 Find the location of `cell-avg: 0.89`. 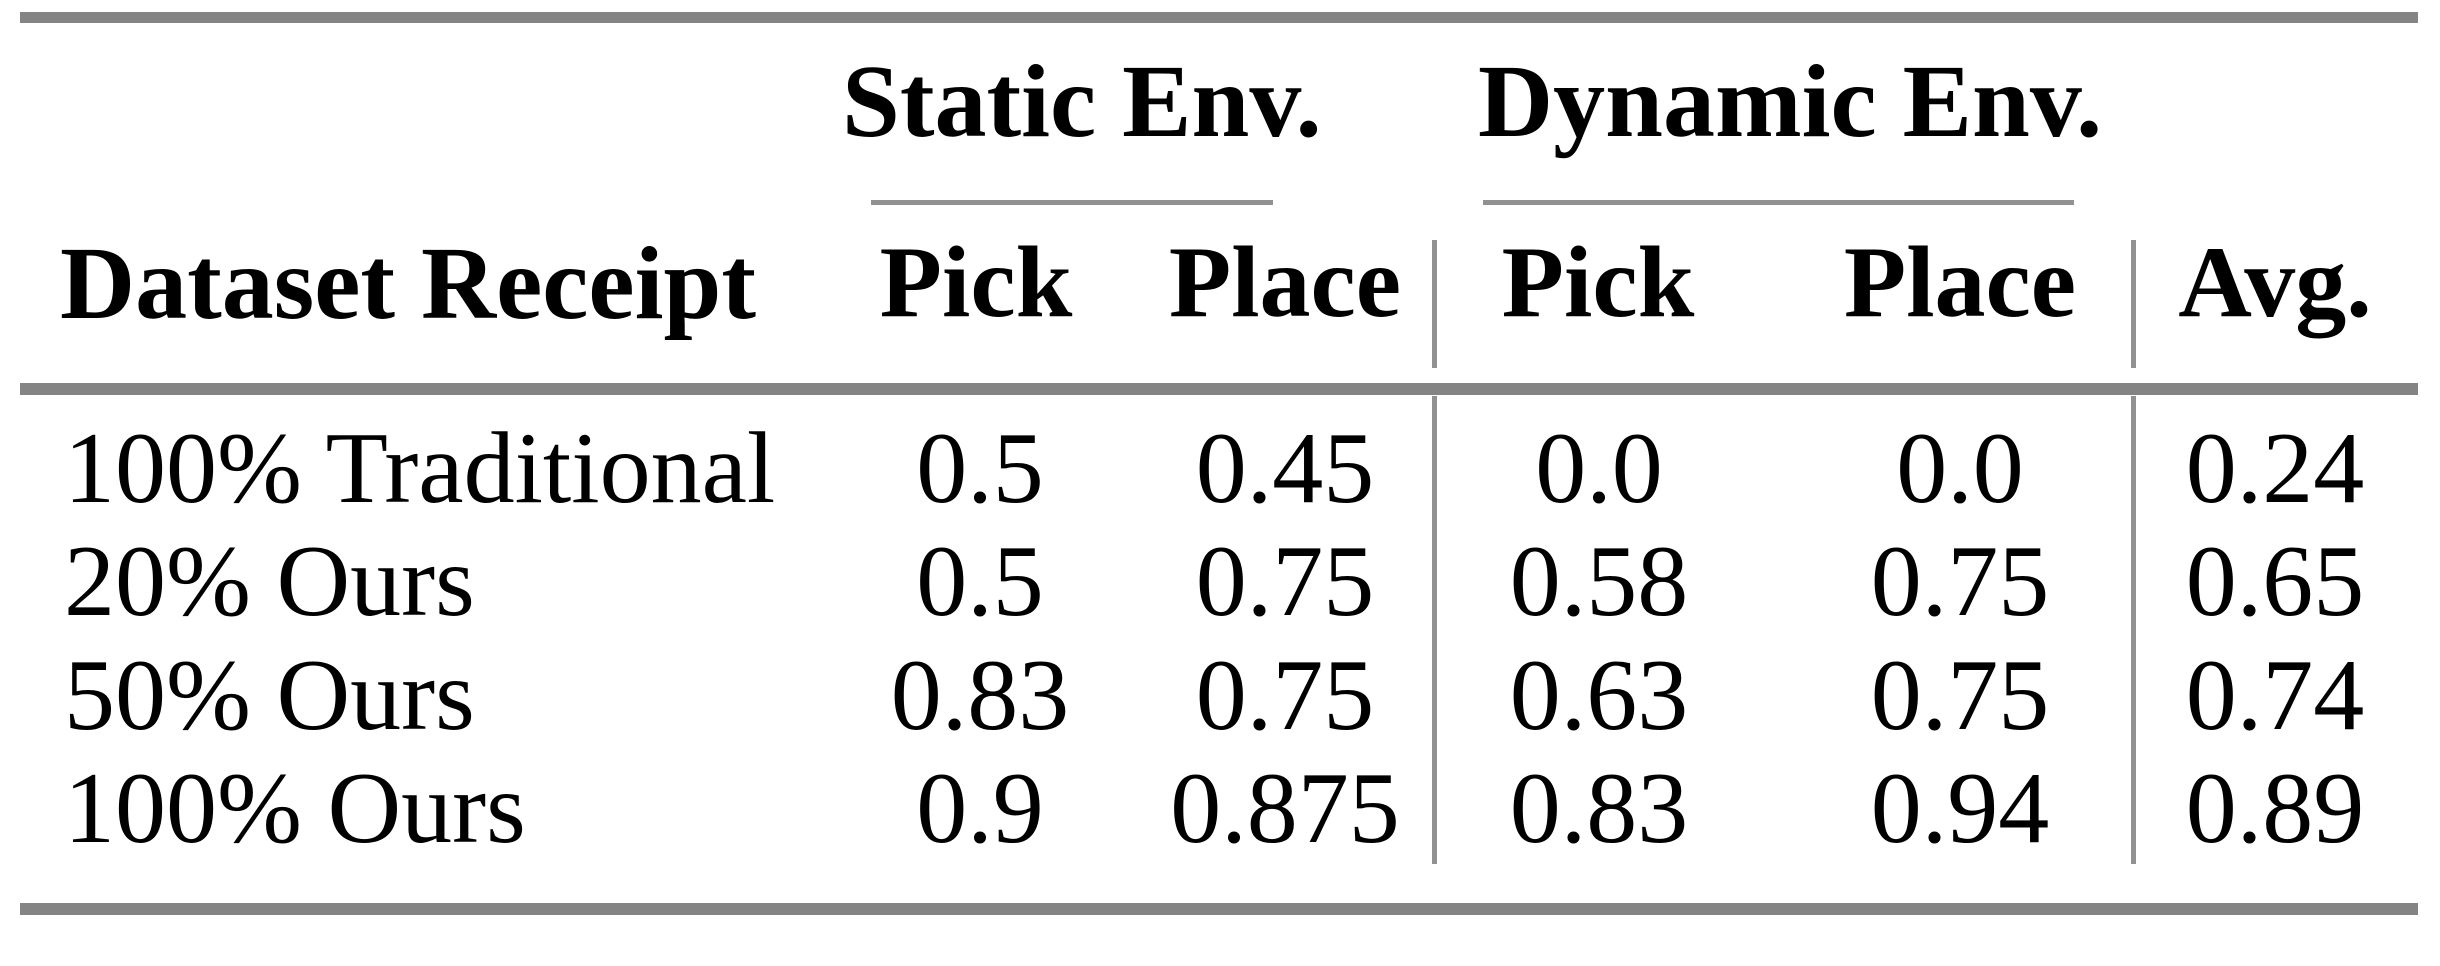

cell-avg: 0.89 is located at coordinates (2275, 808).